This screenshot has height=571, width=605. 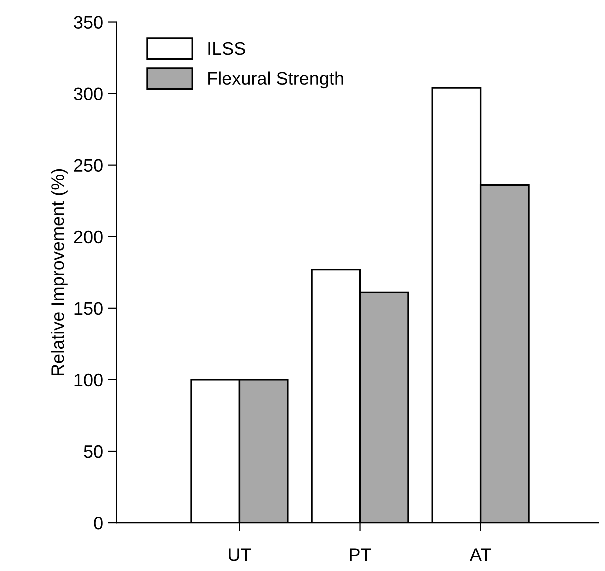 What do you see at coordinates (59, 272) in the screenshot?
I see `y-axis-title: Relative Improvement (%)` at bounding box center [59, 272].